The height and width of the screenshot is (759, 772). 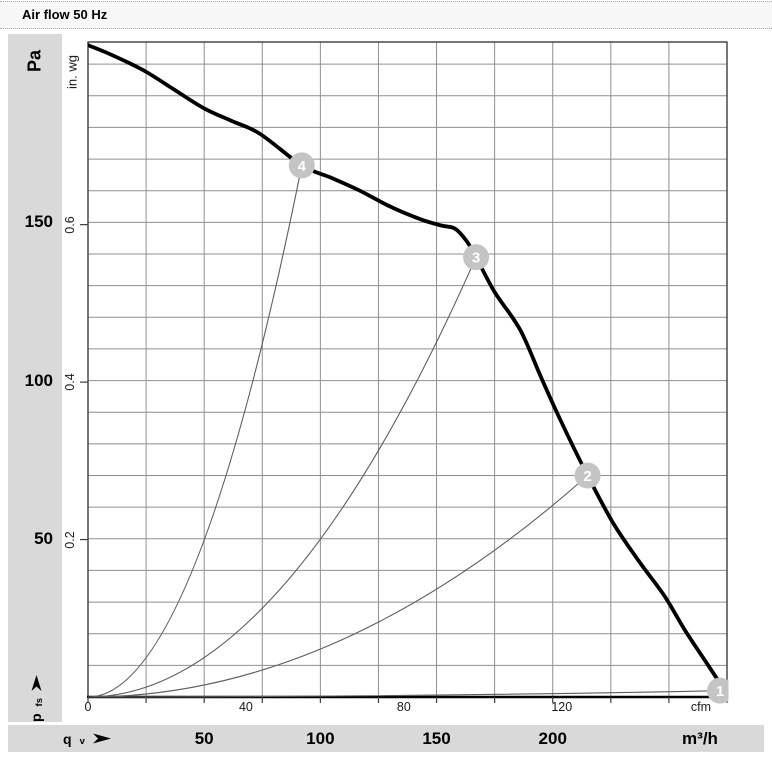 What do you see at coordinates (386, 738) in the screenshot?
I see `x-axis-band` at bounding box center [386, 738].